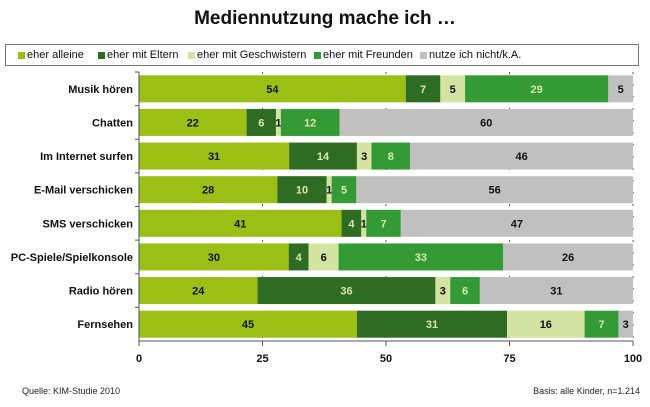 This screenshot has height=407, width=650. I want to click on data-label: 36, so click(346, 292).